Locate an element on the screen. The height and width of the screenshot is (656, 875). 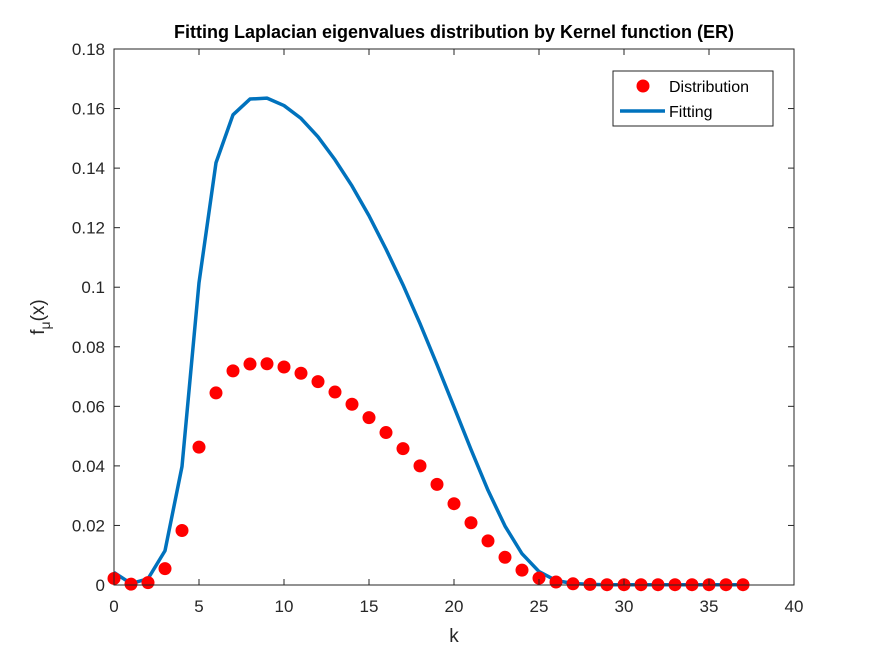
legend: Distribution Fitting is located at coordinates (693, 98).